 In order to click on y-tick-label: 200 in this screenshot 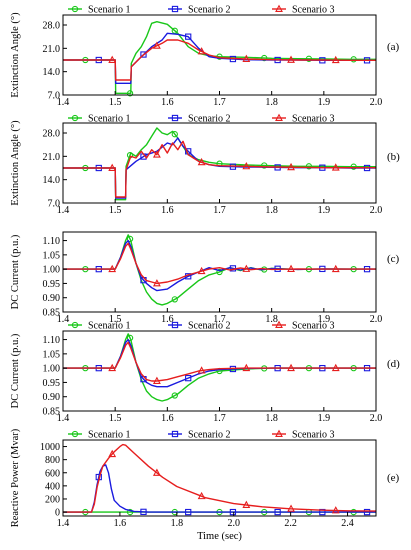, I will do `click(52, 499)`.